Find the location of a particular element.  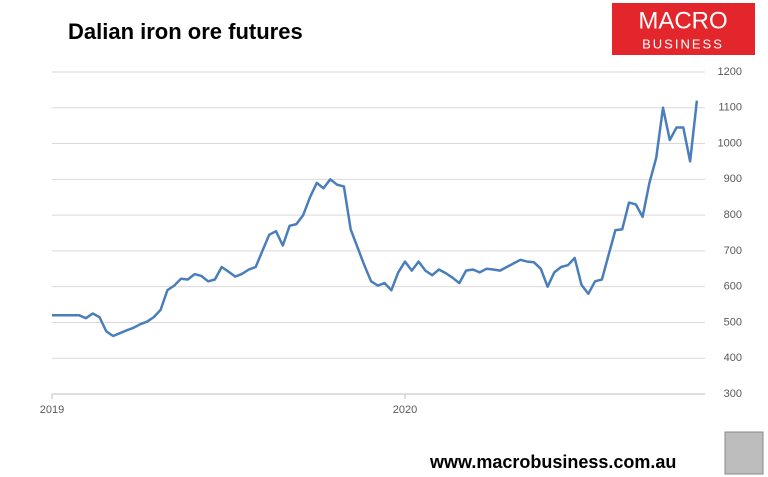

chart-title: Dalian iron ore futures is located at coordinates (185, 31).